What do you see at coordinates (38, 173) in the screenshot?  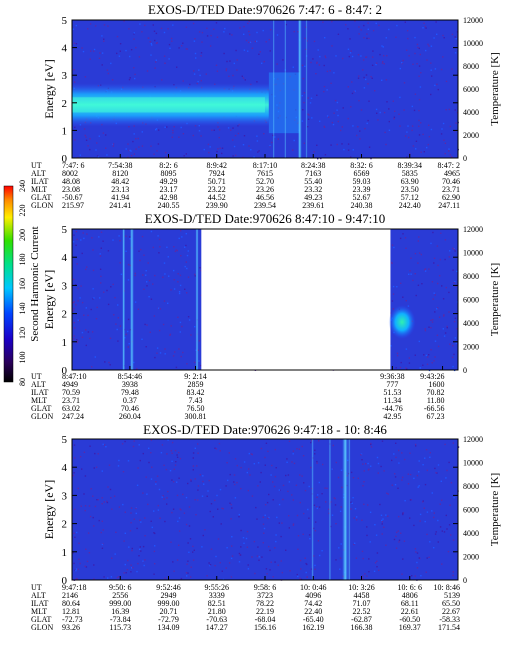 I see `ephemeris-row-label: ALT` at bounding box center [38, 173].